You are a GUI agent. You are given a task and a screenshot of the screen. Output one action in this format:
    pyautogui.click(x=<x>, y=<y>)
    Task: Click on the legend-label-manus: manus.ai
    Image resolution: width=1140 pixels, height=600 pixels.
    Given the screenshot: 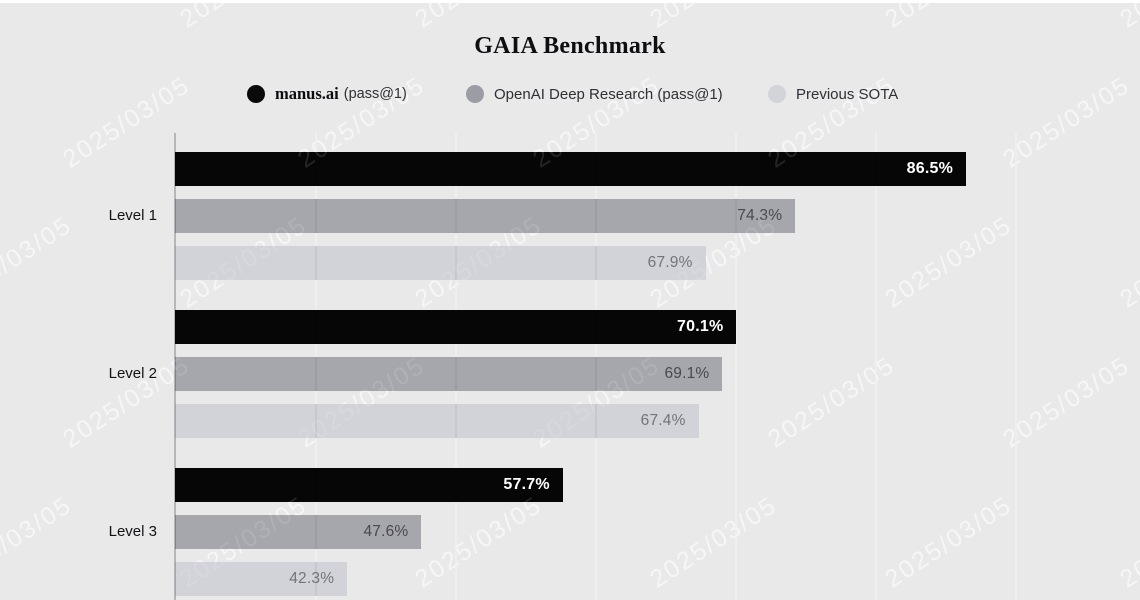 What is the action you would take?
    pyautogui.click(x=307, y=93)
    